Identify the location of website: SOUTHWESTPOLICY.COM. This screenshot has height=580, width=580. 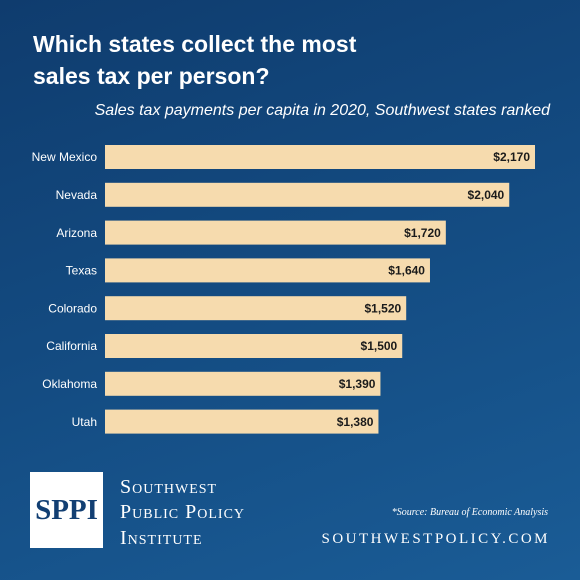
(435, 539).